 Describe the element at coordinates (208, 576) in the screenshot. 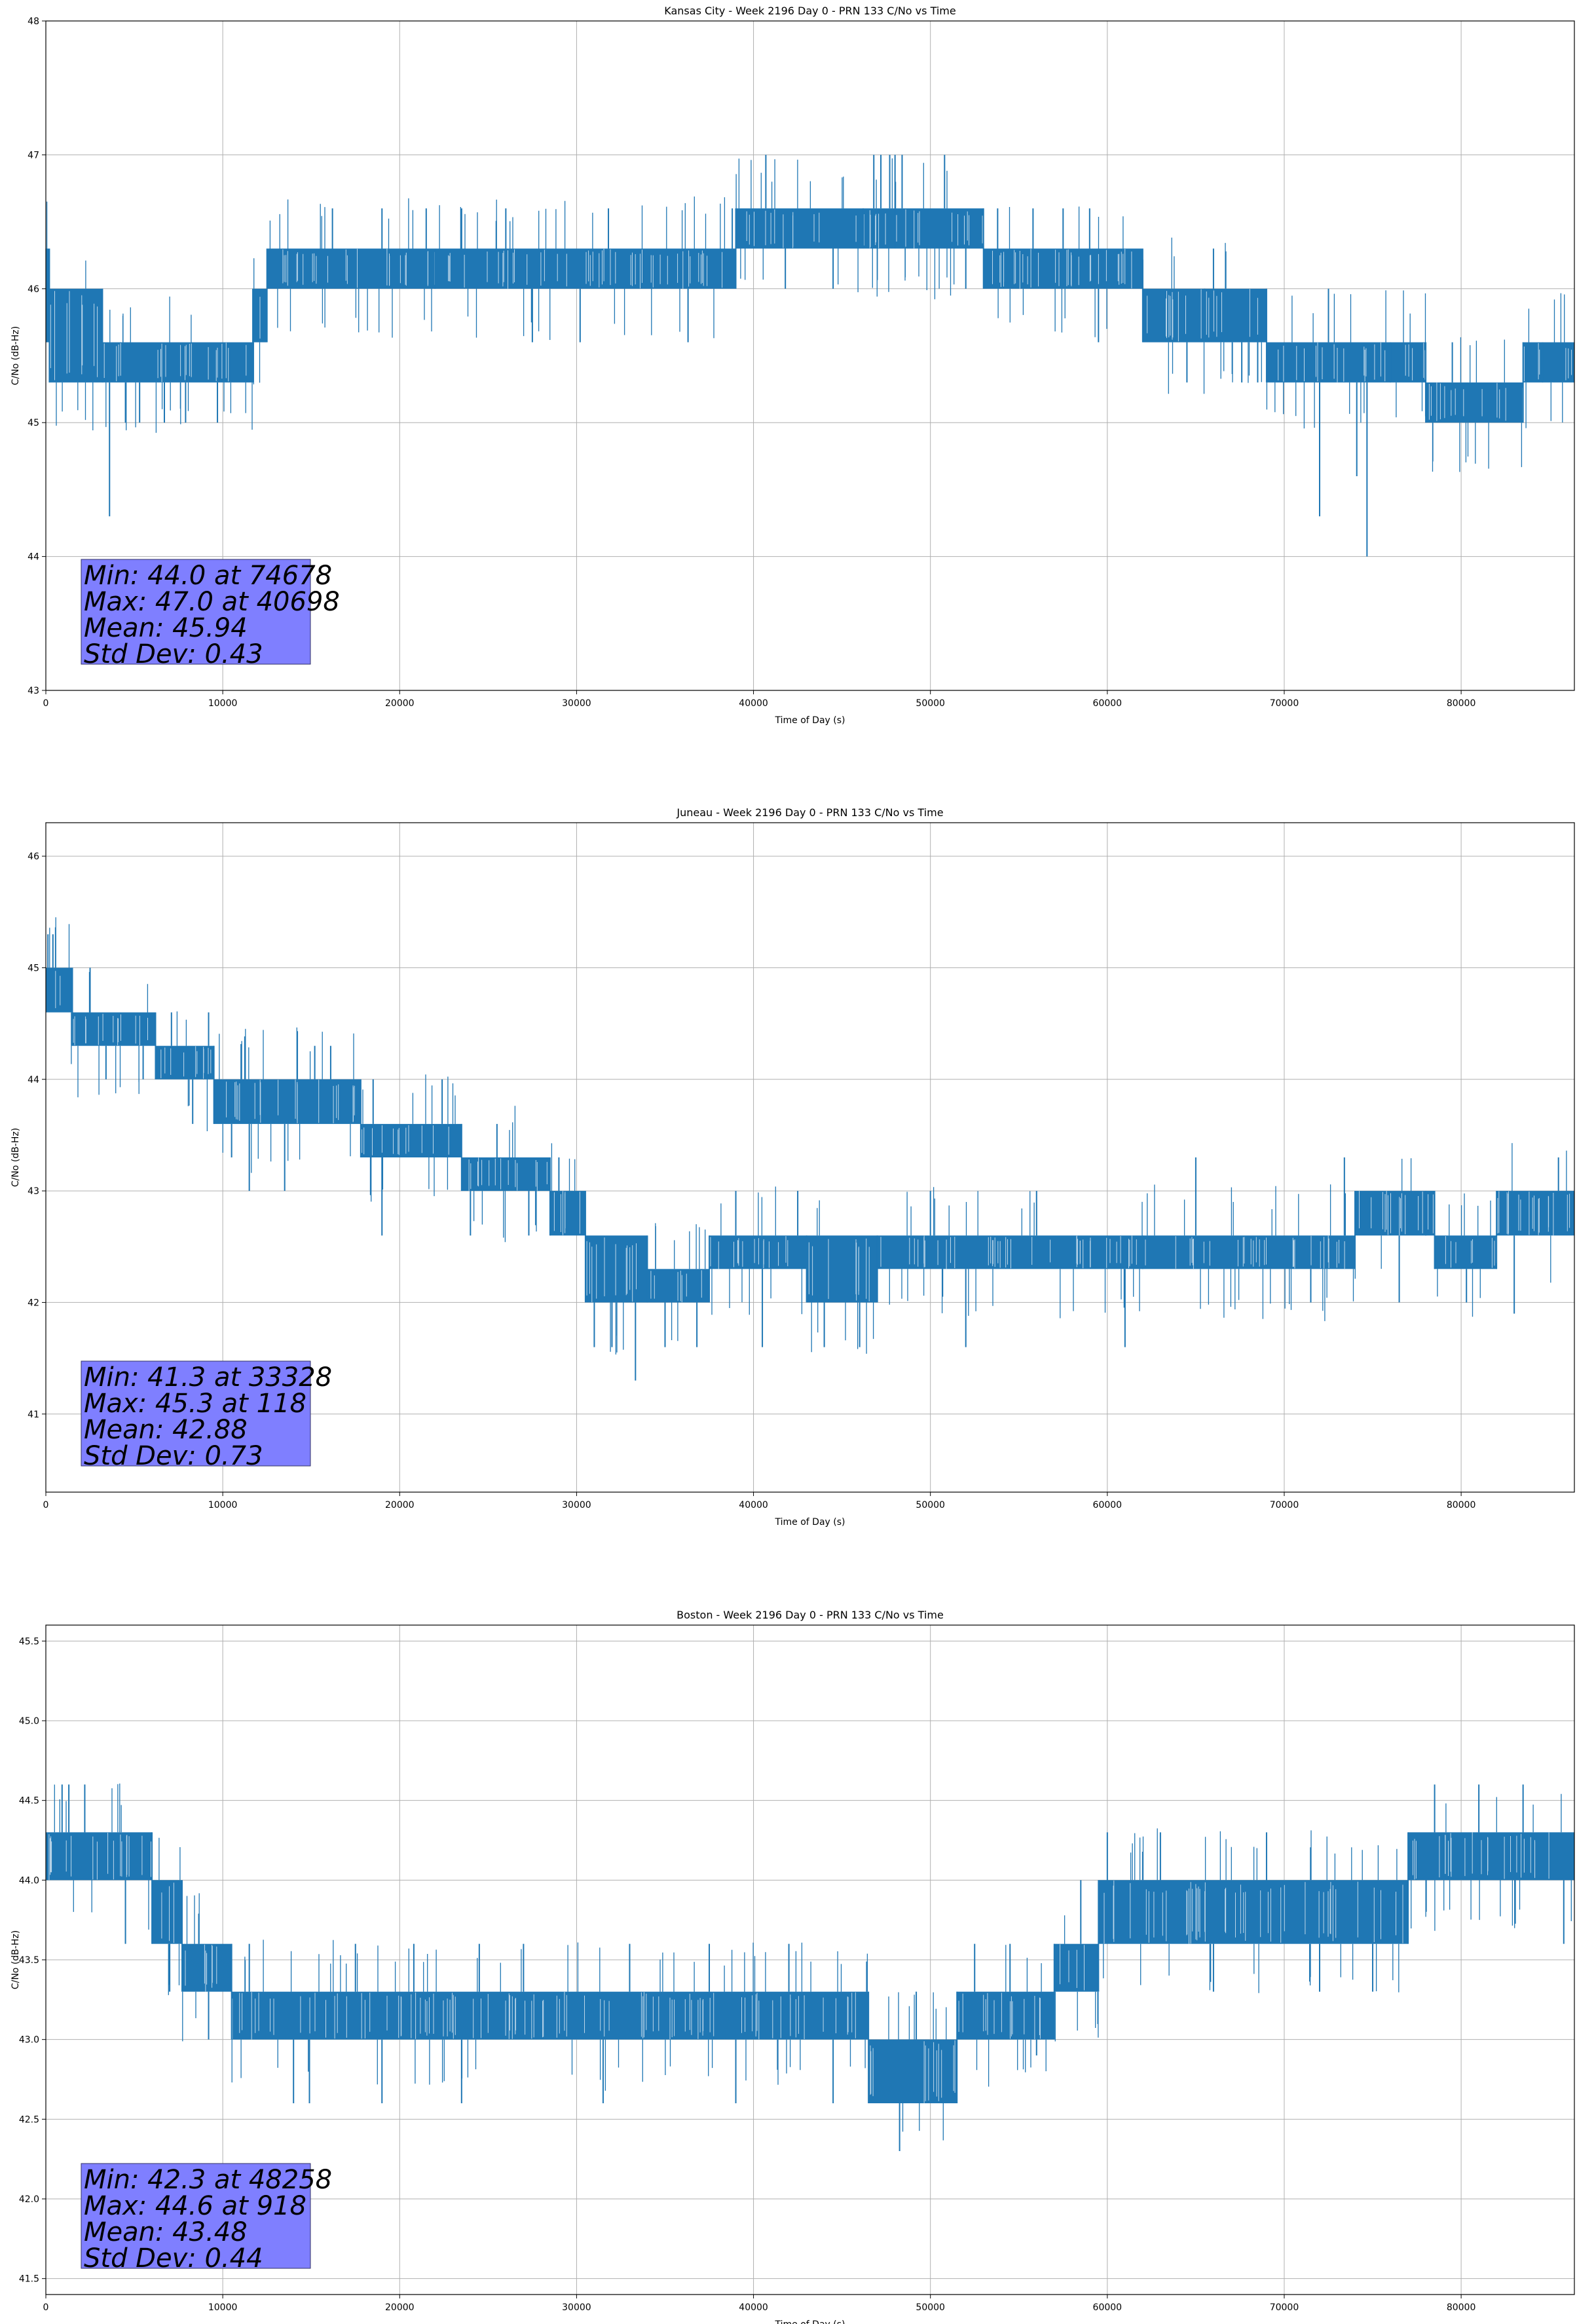

I see `stats-line: Min: 44.0 at 74678` at that location.